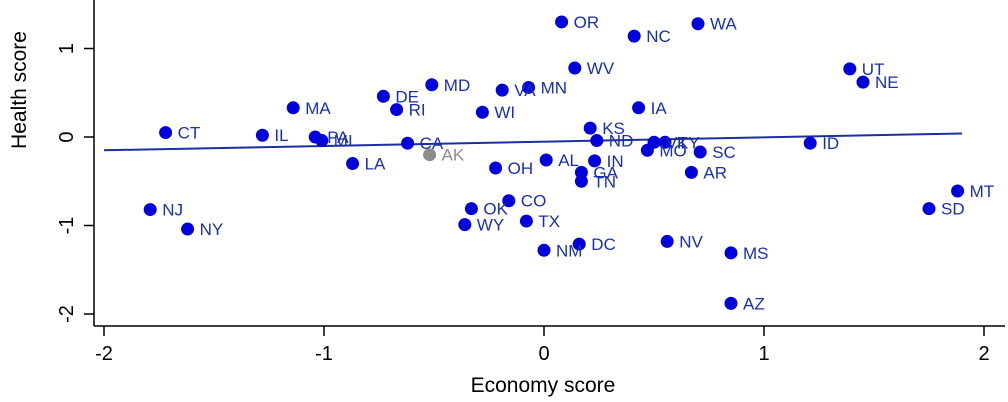  Describe the element at coordinates (104, 354) in the screenshot. I see `x-tick-label: -2` at that location.